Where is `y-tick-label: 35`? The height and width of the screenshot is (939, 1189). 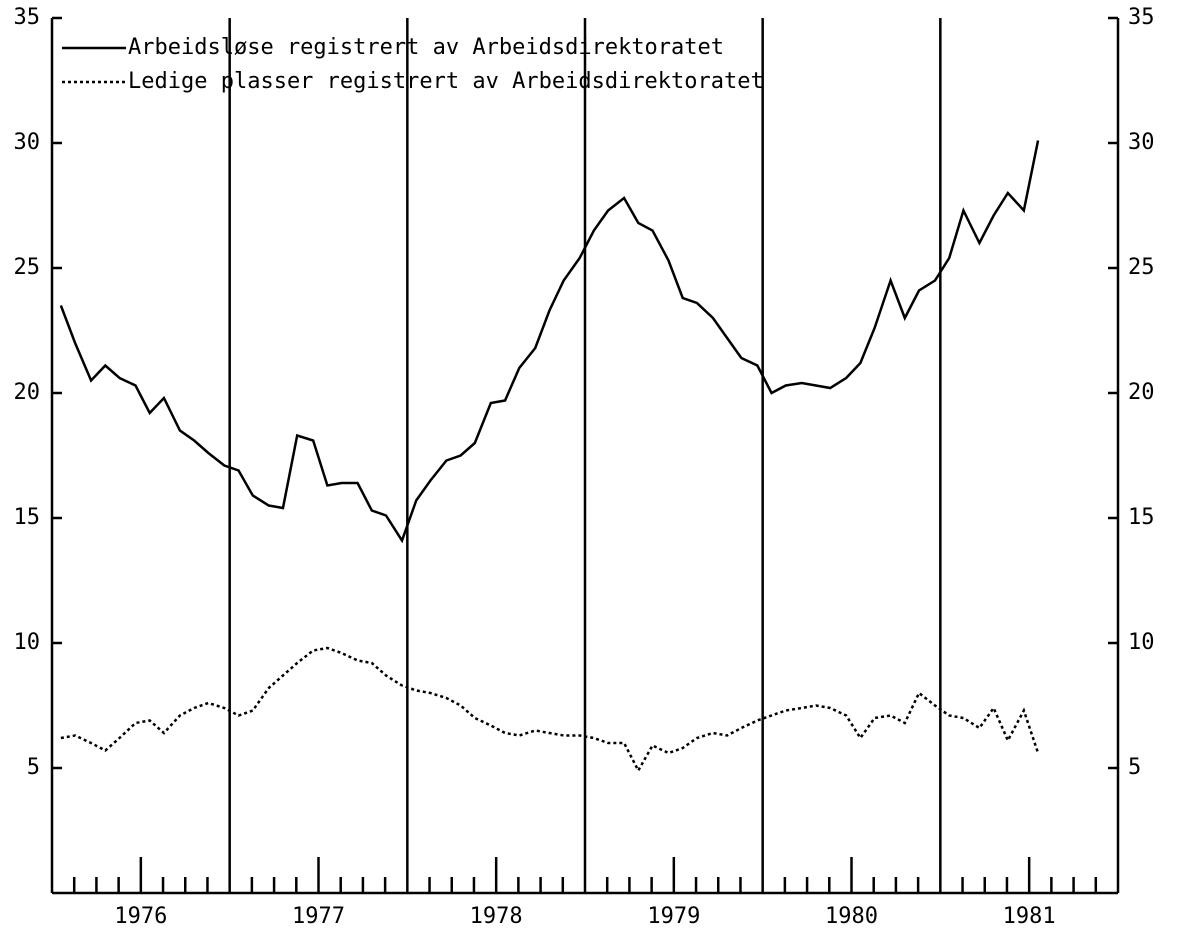 y-tick-label: 35 is located at coordinates (27, 17).